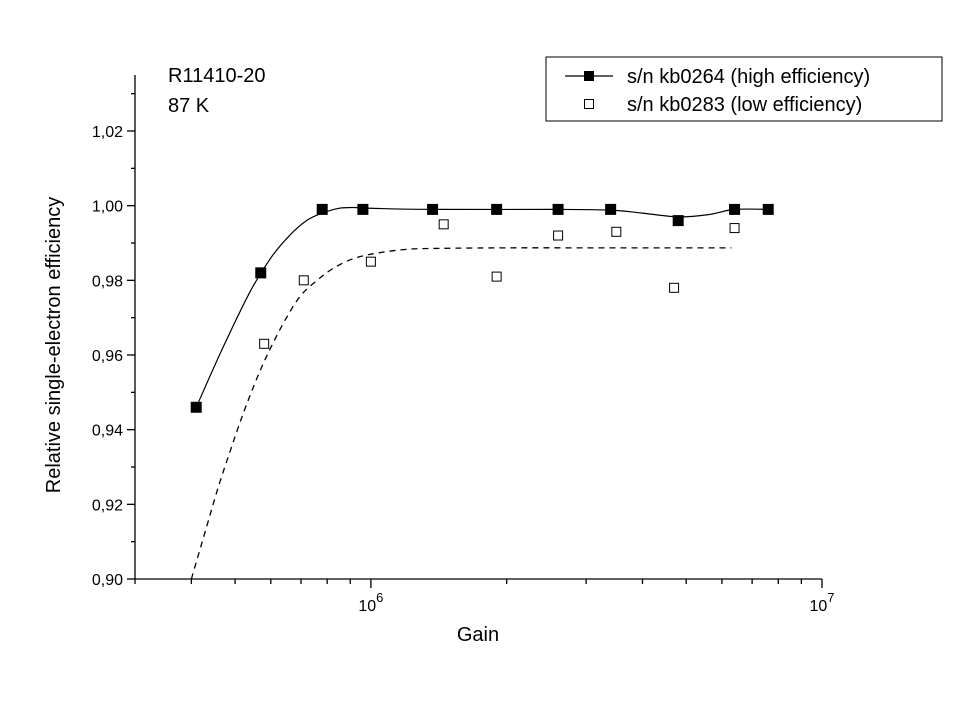 This screenshot has height=720, width=960. What do you see at coordinates (370, 602) in the screenshot?
I see `x-tick-label: 10⁶` at bounding box center [370, 602].